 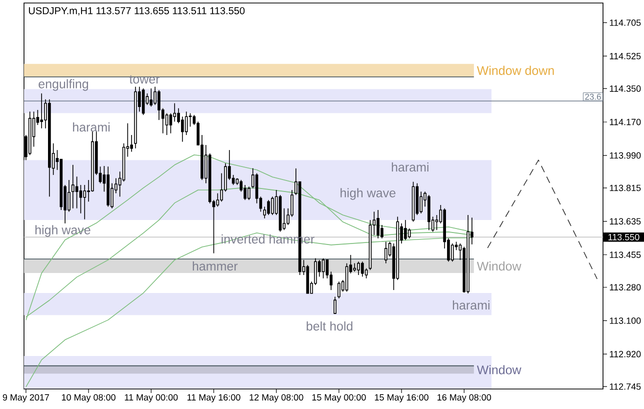 I want to click on y-tick-label: 113.455, so click(x=625, y=255).